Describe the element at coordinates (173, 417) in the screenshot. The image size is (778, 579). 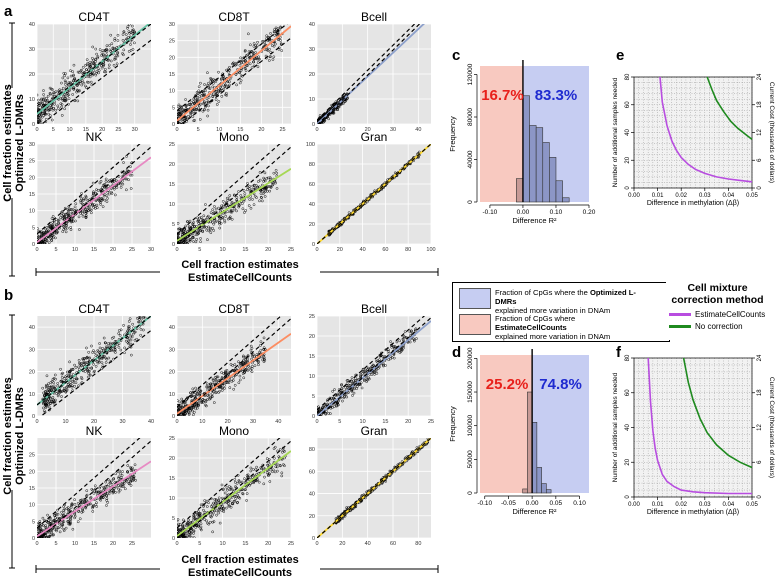
I see `y-tick-label: 0` at that location.